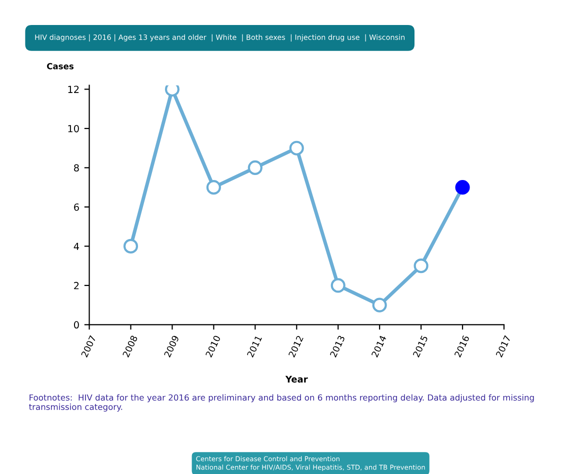 This screenshot has height=474, width=576. I want to click on x-tick-label: 2007, so click(88, 346).